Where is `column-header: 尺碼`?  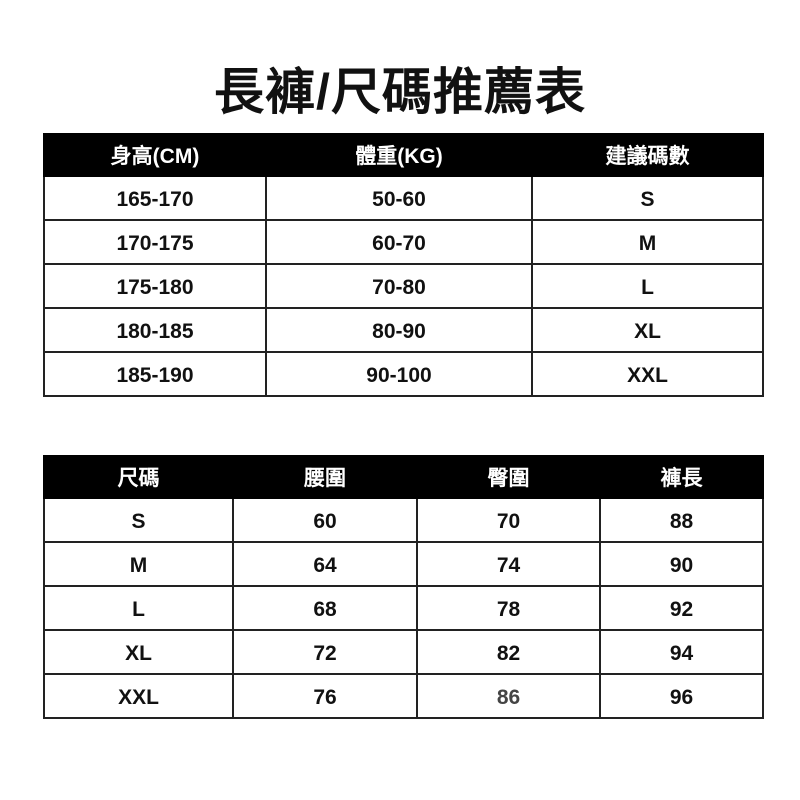 column-header: 尺碼 is located at coordinates (138, 477).